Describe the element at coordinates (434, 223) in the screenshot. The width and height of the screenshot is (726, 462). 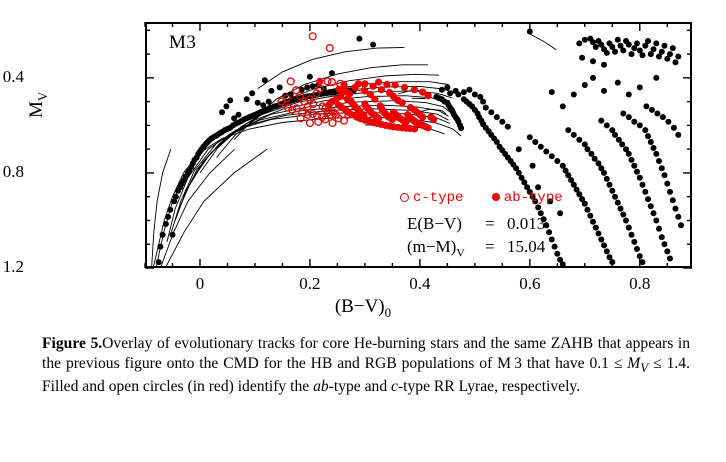
I see `reddening-name: E(B−V)` at that location.